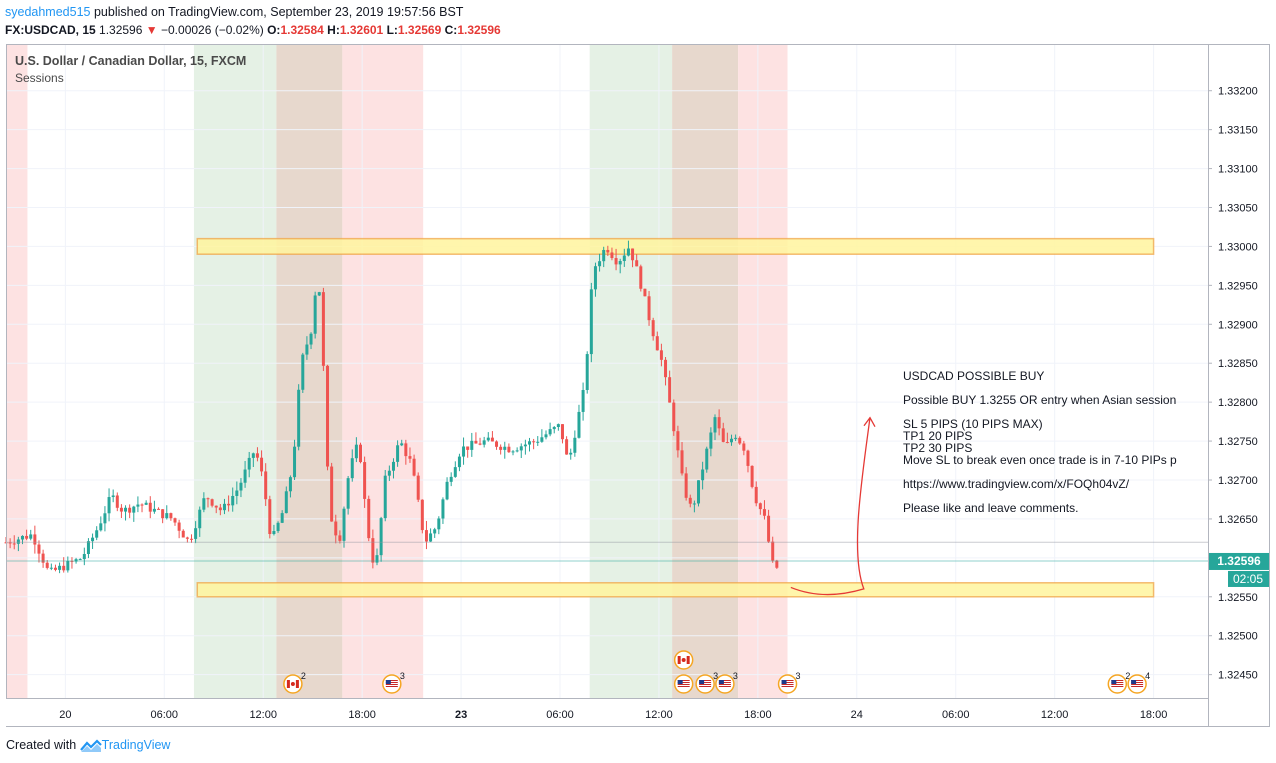  What do you see at coordinates (50, 30) in the screenshot?
I see `symbol-name: FX:USDCAD, 15` at bounding box center [50, 30].